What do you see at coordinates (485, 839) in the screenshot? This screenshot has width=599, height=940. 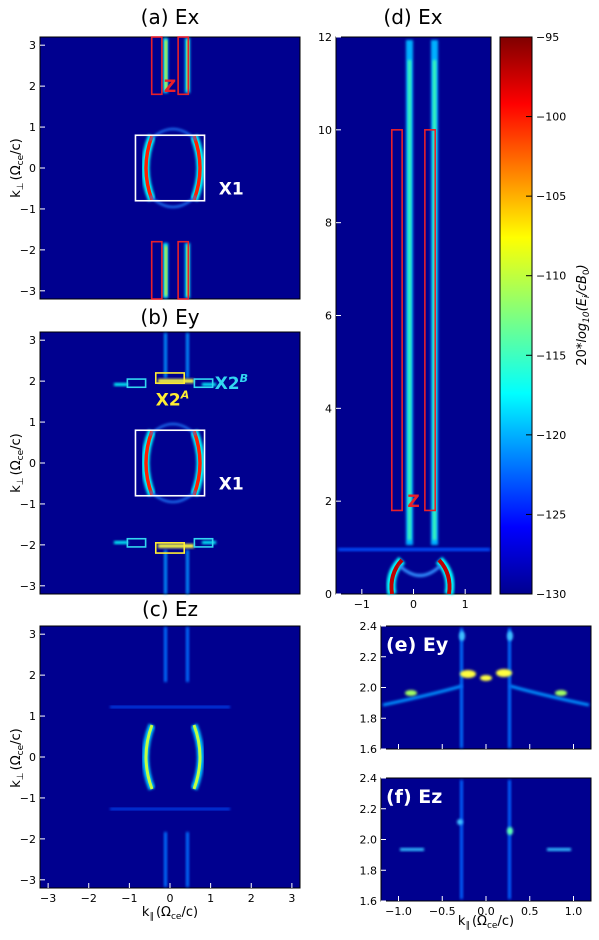 I see `panel-f-field` at bounding box center [485, 839].